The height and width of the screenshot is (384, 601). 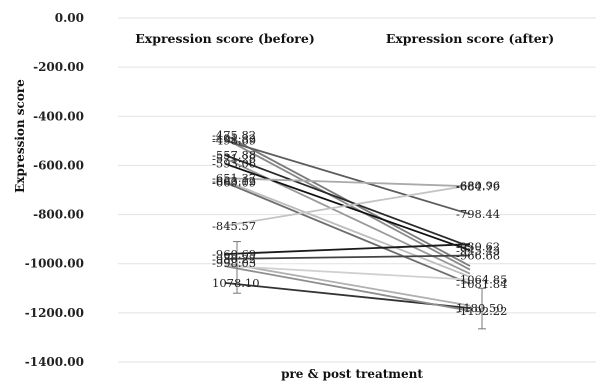 I want to click on y-tick-label: 0.00, so click(x=69, y=18).